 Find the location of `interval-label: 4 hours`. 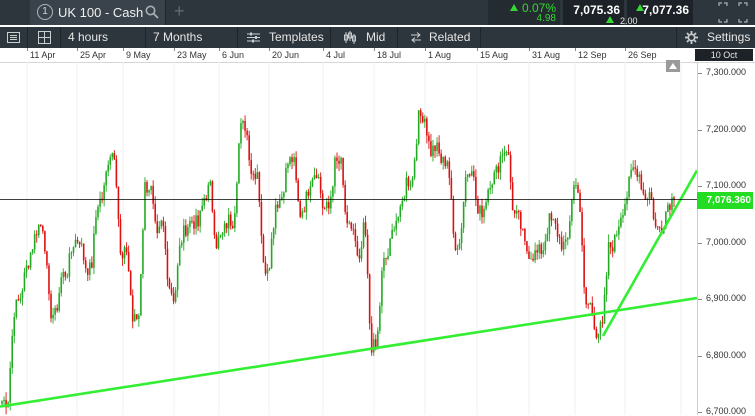

interval-label: 4 hours is located at coordinates (88, 37).